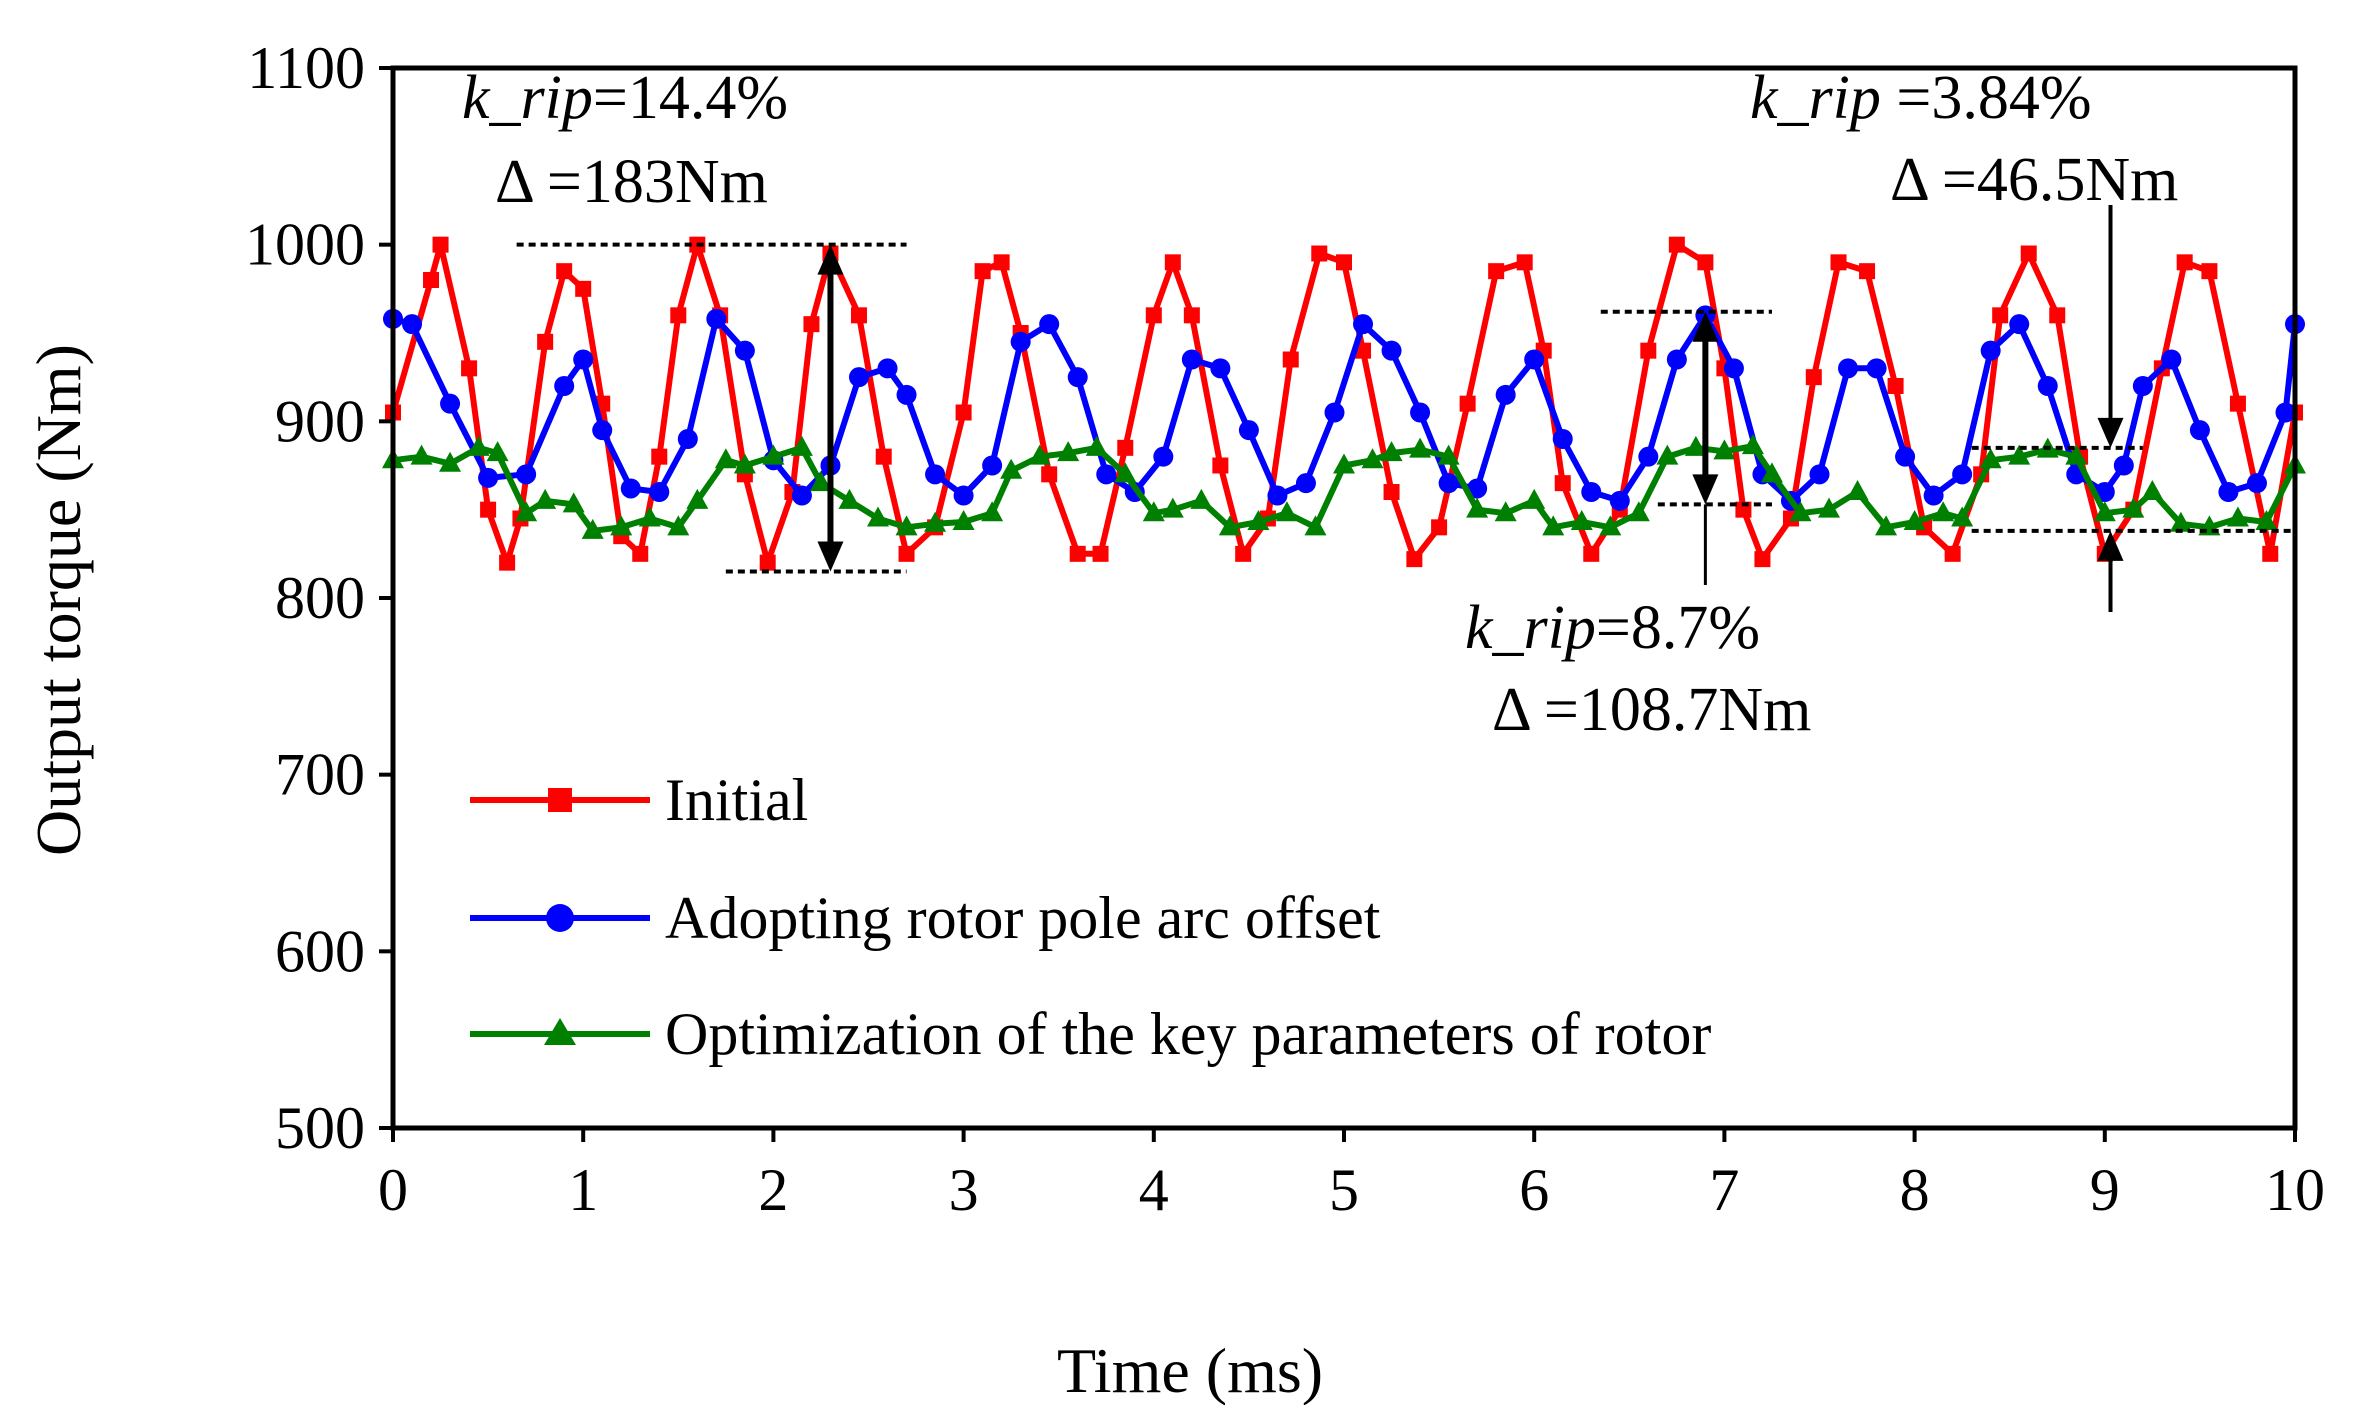 The height and width of the screenshot is (1405, 2363). What do you see at coordinates (1534, 1190) in the screenshot?
I see `x-tick-label: 6` at bounding box center [1534, 1190].